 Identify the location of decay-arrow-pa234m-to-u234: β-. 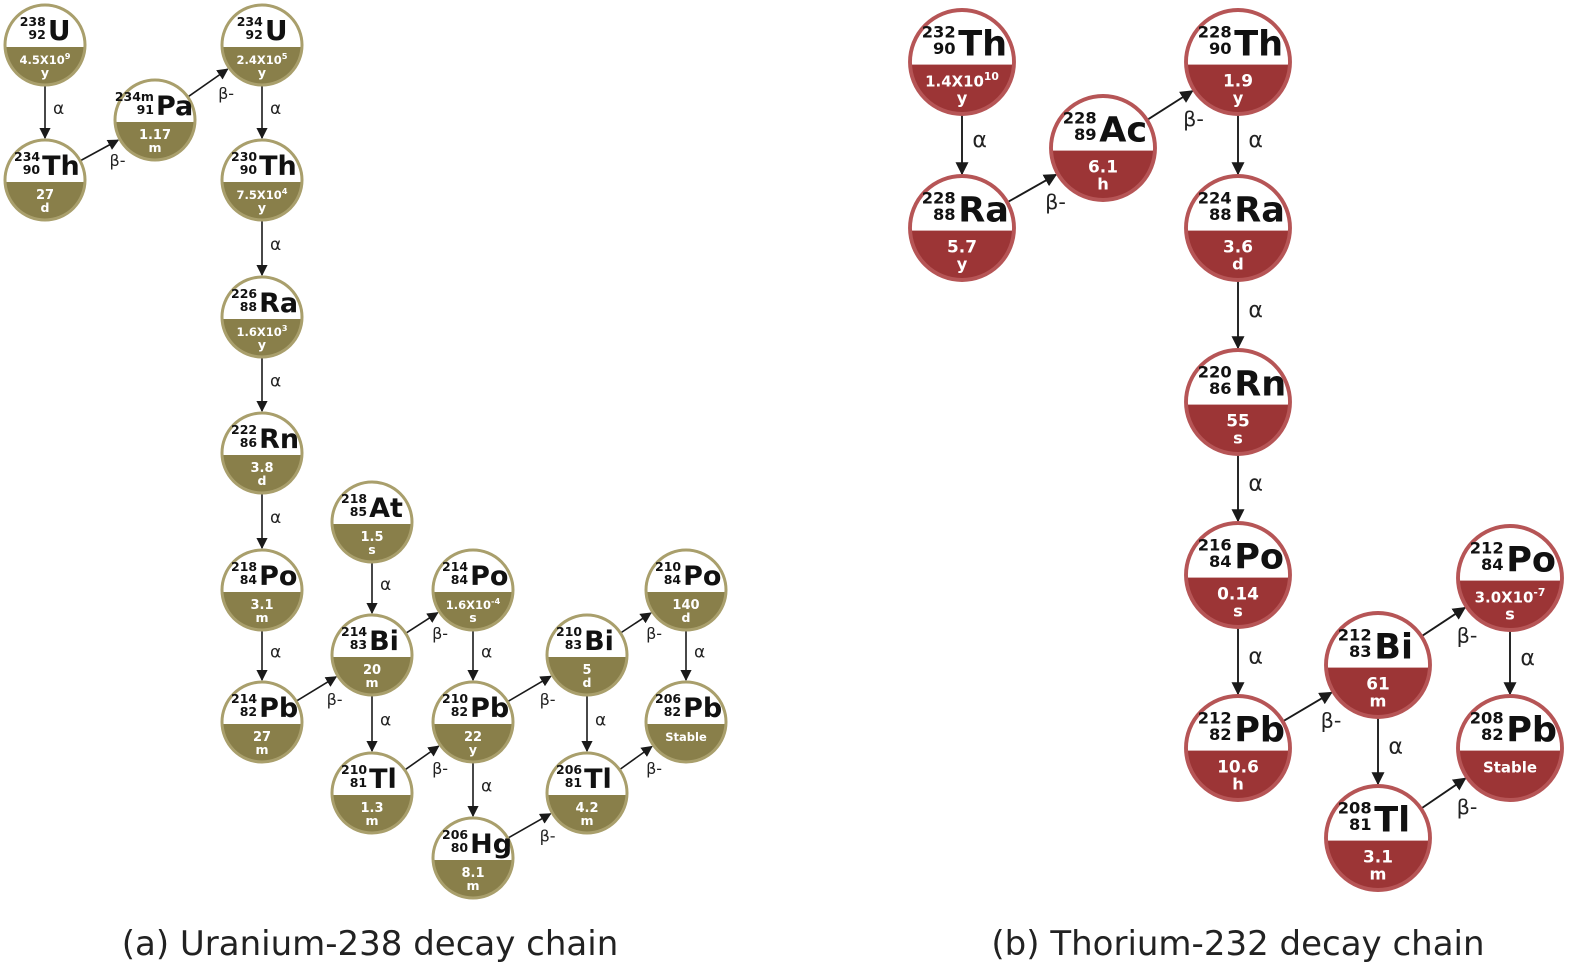
(211, 85).